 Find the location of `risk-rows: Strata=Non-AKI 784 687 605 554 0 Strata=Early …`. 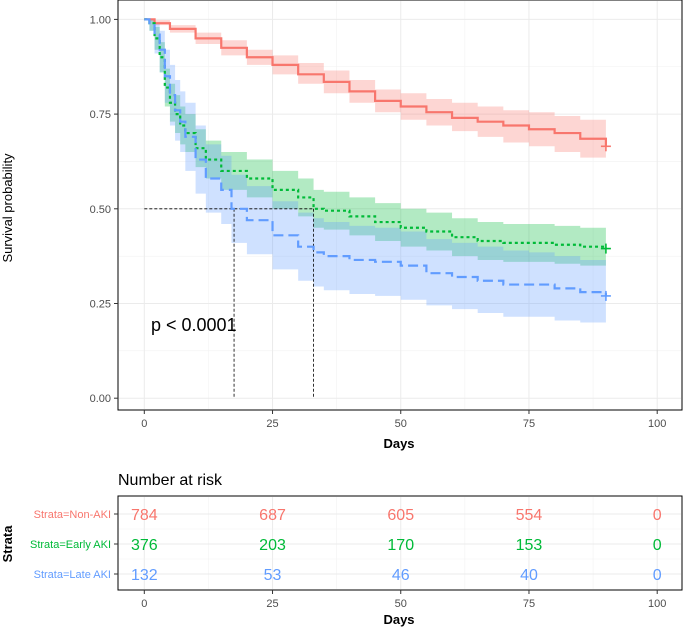

risk-rows: Strata=Non-AKI 784 687 605 554 0 Strata=Early … is located at coordinates (346, 545).